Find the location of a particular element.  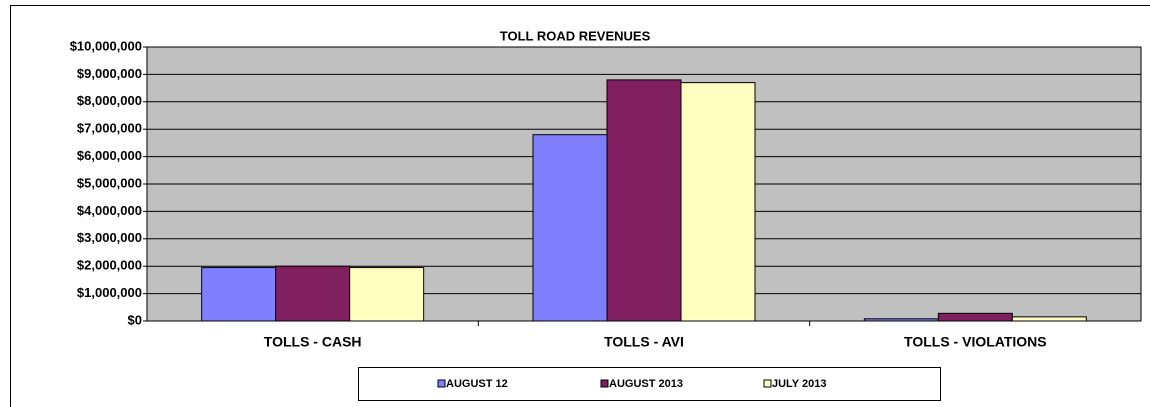

x-tick-label: TOLLS - CASH is located at coordinates (313, 342).